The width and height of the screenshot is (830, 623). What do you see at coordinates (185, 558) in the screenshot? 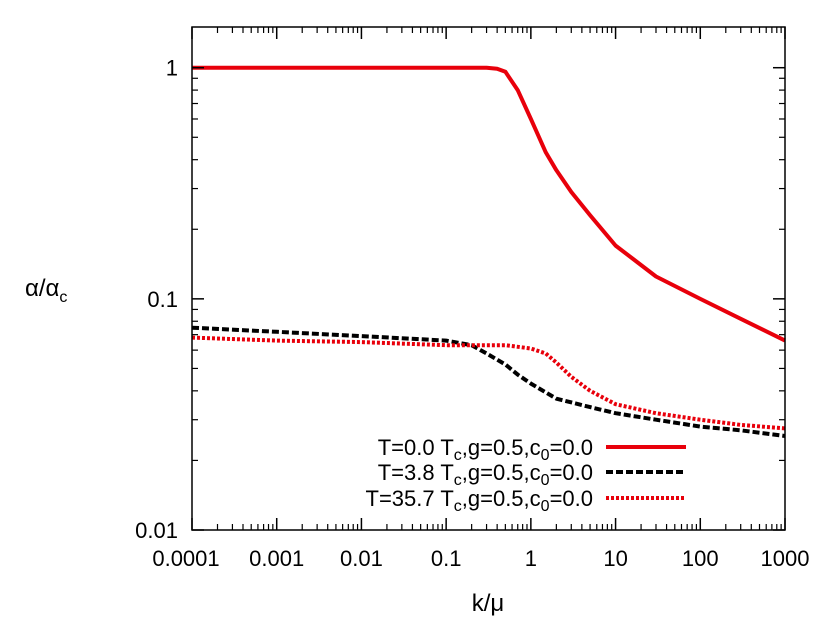
I see `x-tick-label: 0.0001` at bounding box center [185, 558].